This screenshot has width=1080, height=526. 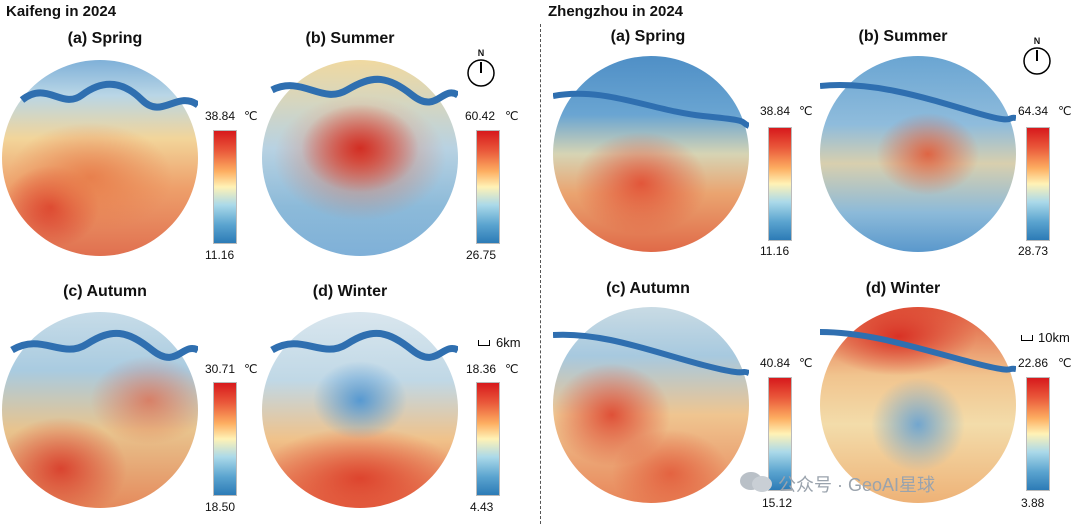 I want to click on kaifeng-spring-title: (a) Spring, so click(x=105, y=38).